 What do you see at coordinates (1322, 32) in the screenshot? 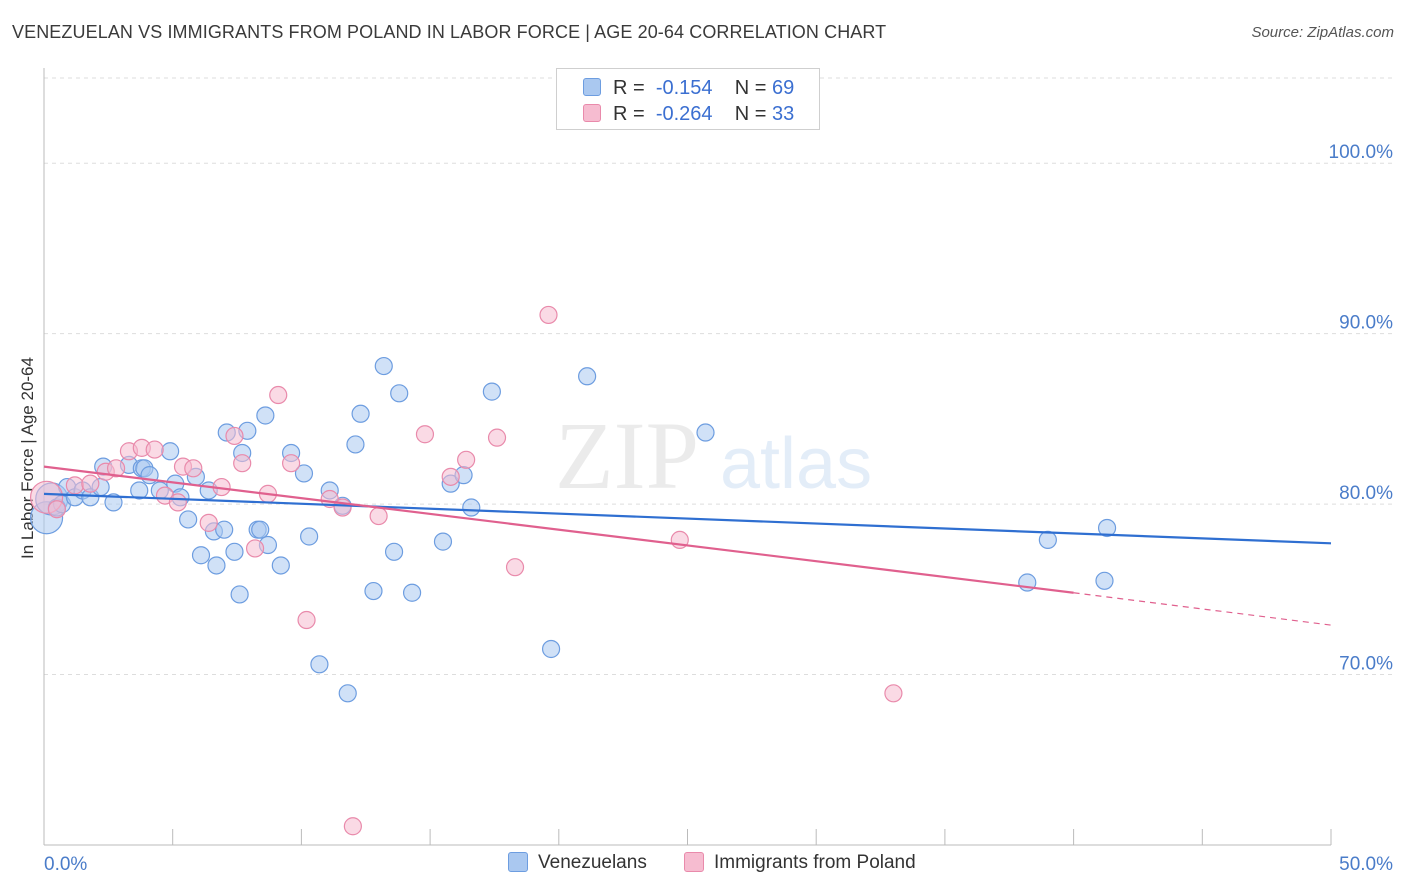
I see `source-label: Source: ZipAtlas.com` at bounding box center [1322, 32].